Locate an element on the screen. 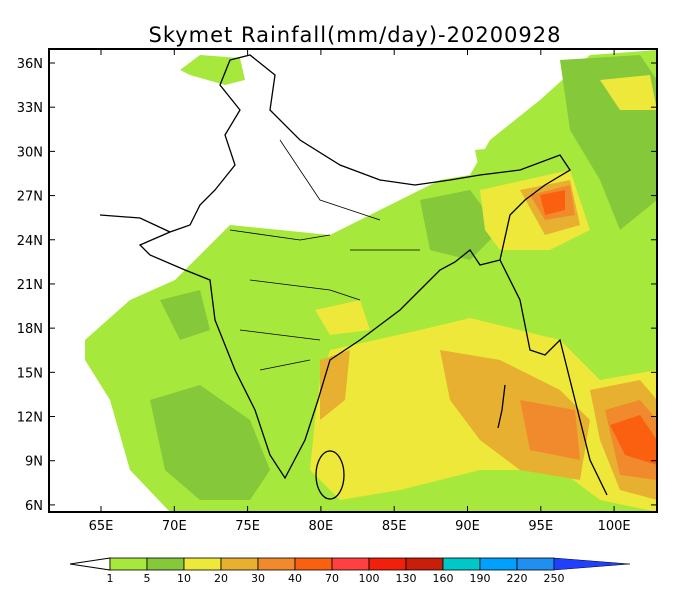 This screenshot has height=604, width=700. legend-label: 220 is located at coordinates (517, 578).